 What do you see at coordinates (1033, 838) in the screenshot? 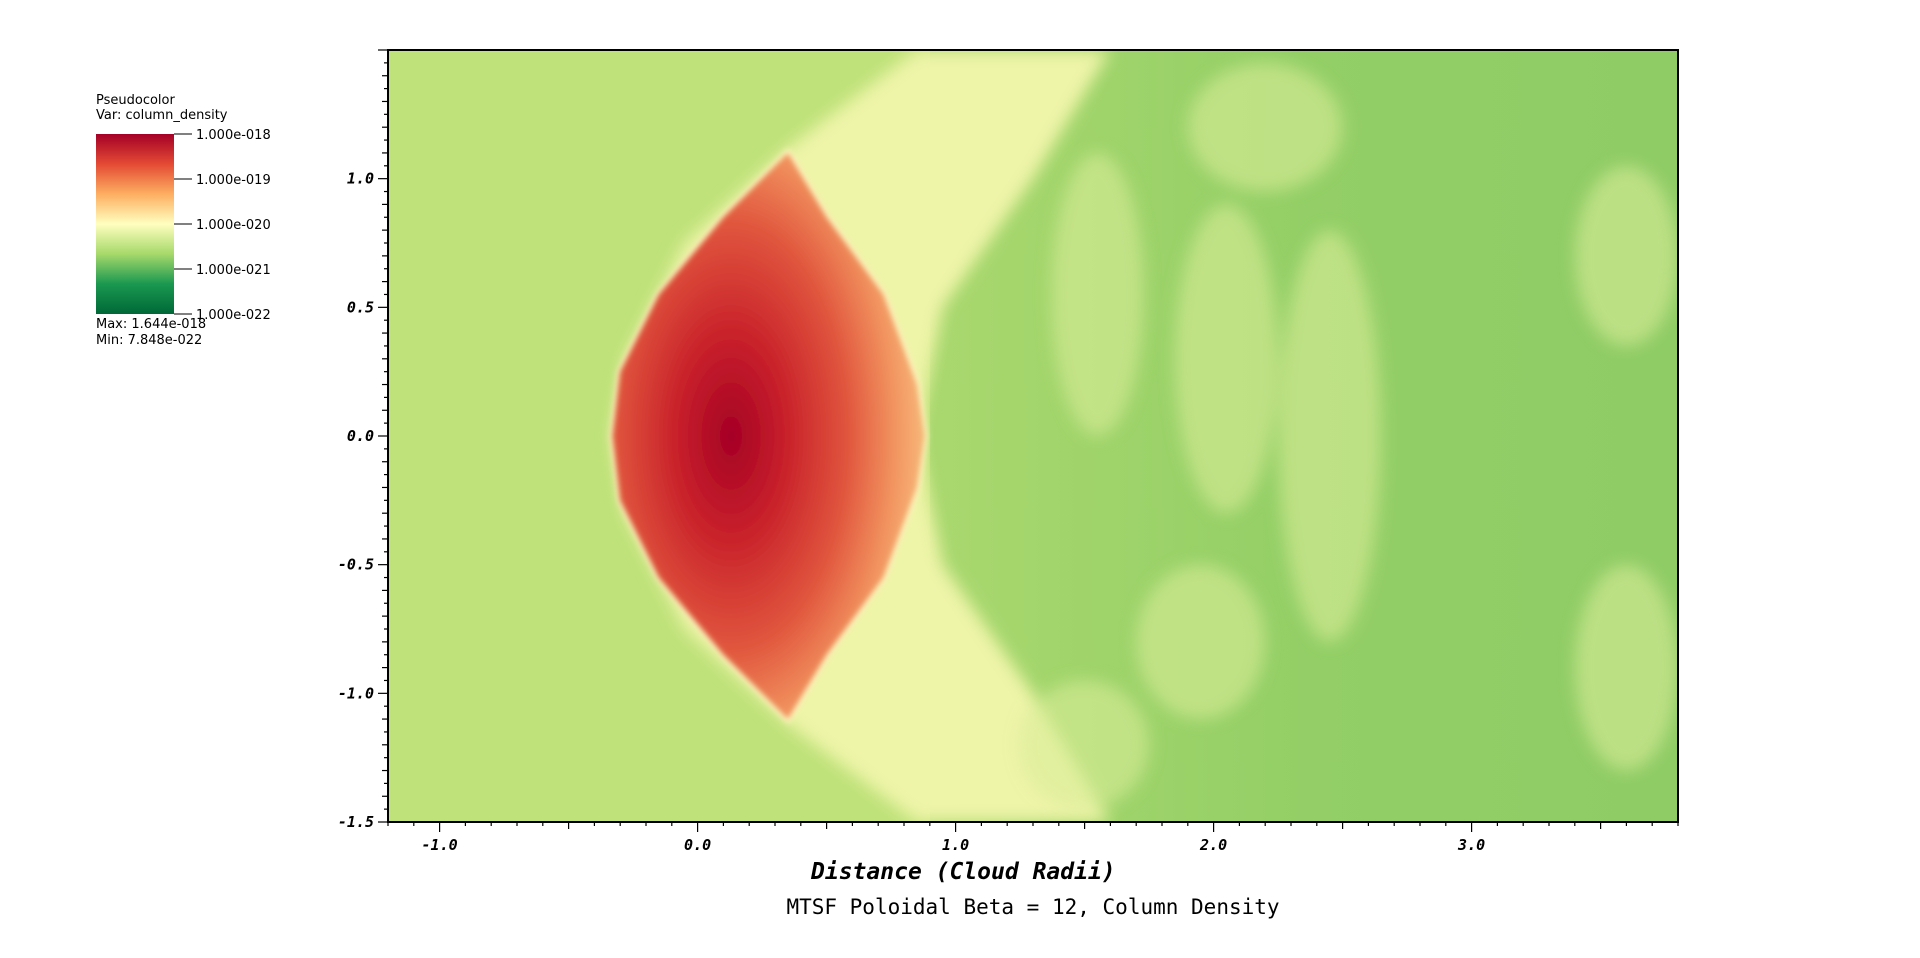
I see `x-axis: -1.0 0.0 1.0 2.0 3.0` at bounding box center [1033, 838].